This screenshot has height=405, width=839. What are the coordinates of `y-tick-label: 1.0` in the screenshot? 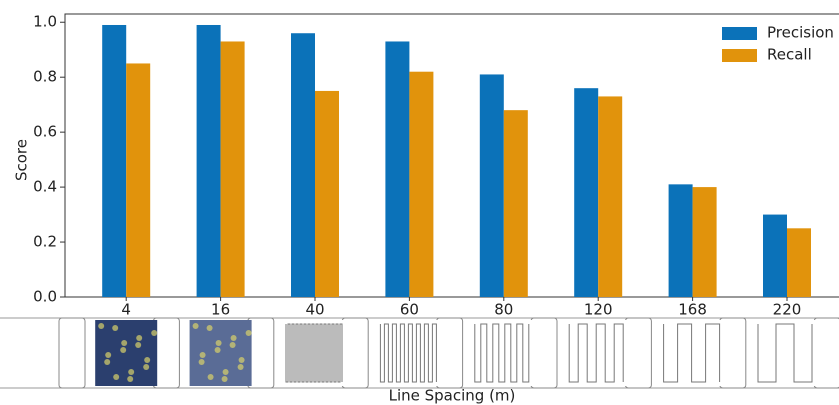 It's located at (45, 22).